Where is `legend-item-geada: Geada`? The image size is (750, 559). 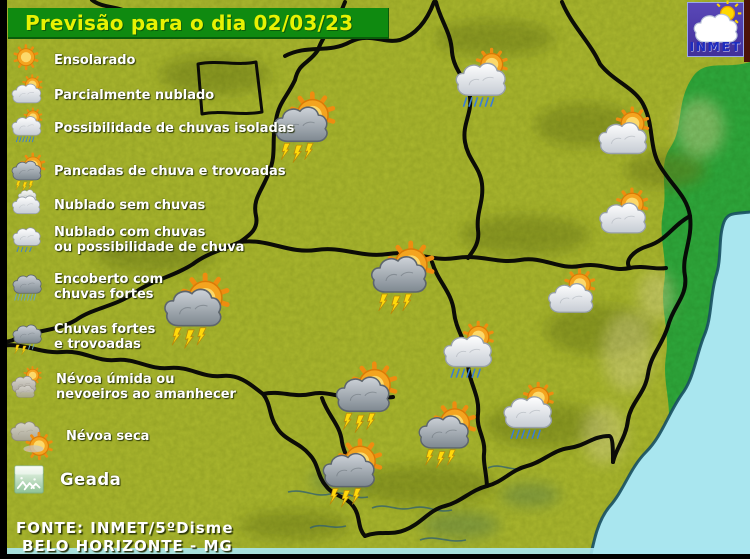
legend-item-geada: Geada is located at coordinates (65, 480).